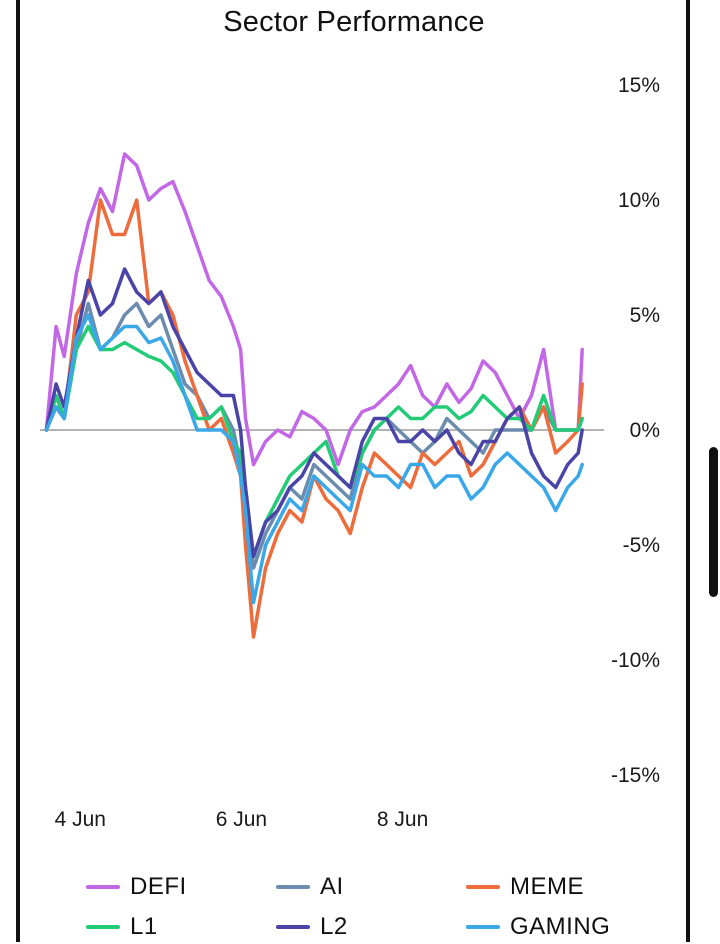 Image resolution: width=720 pixels, height=944 pixels. I want to click on x-tick-label: 6 Jun, so click(241, 819).